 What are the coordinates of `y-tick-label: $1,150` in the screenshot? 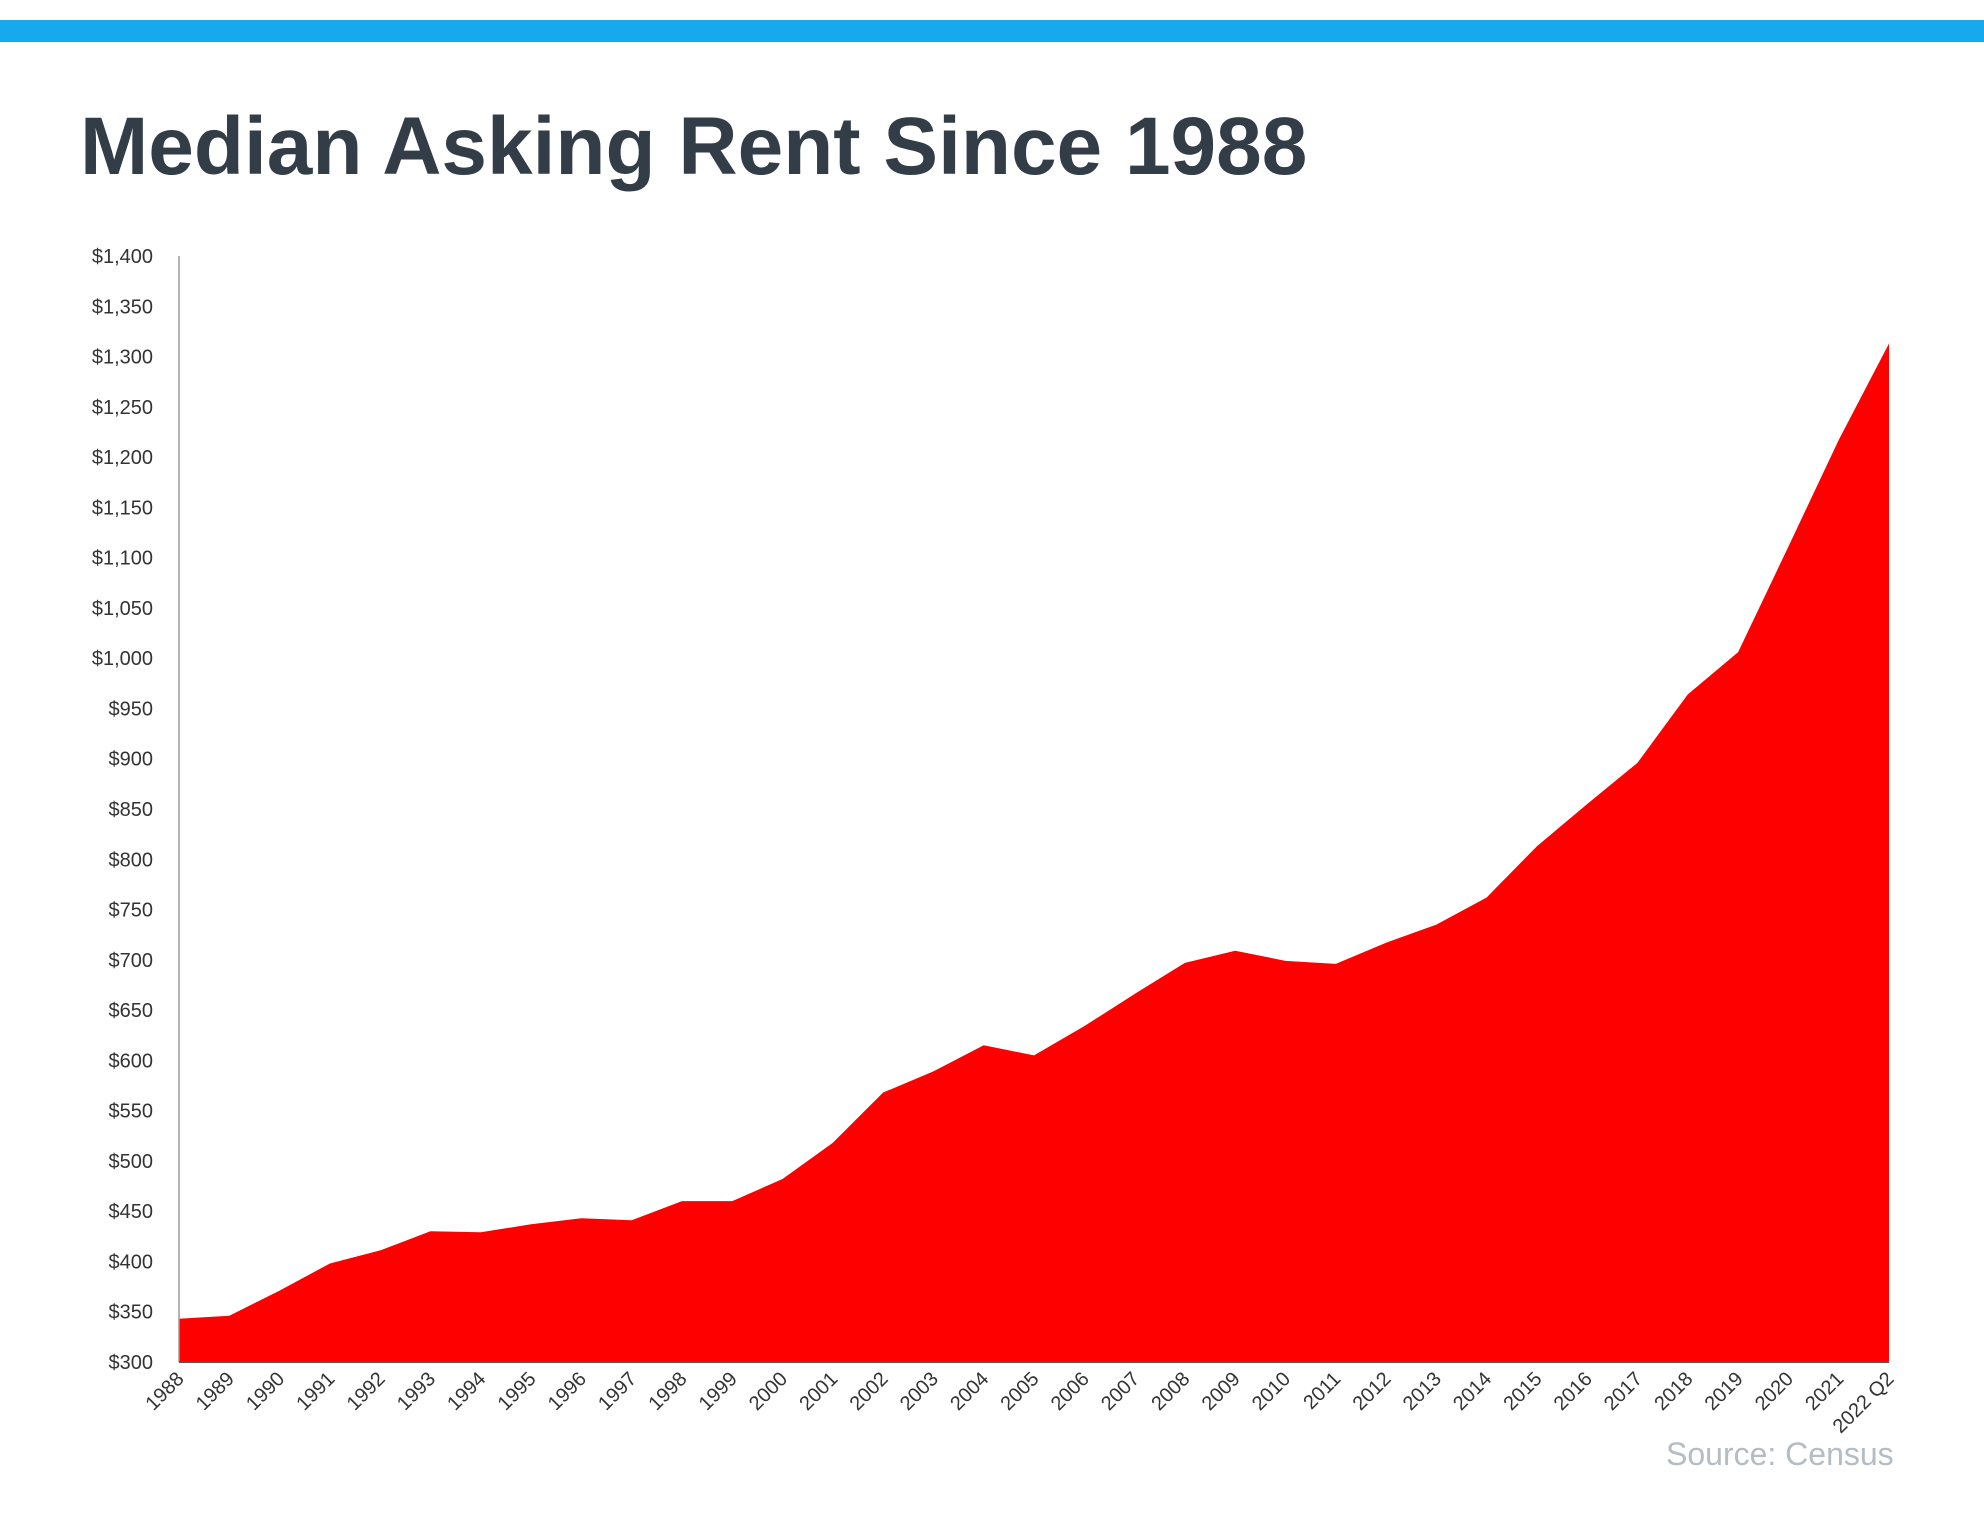 It's located at (122, 508).